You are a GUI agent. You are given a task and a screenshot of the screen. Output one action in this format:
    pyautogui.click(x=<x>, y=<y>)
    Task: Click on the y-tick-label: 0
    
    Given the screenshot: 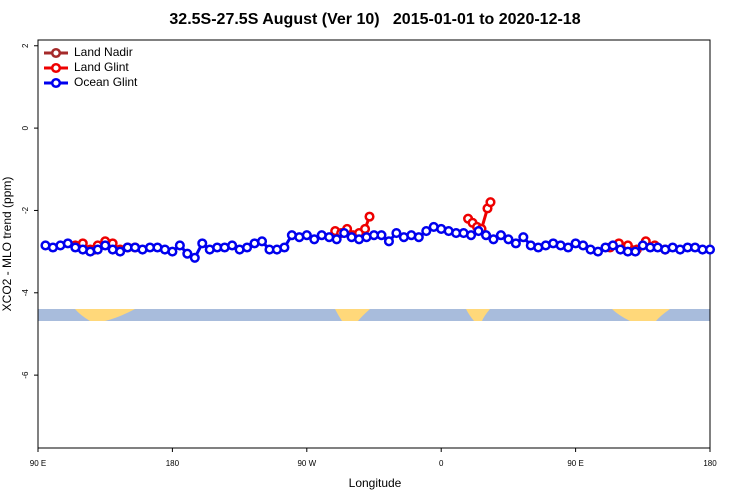 What is the action you would take?
    pyautogui.click(x=25, y=127)
    